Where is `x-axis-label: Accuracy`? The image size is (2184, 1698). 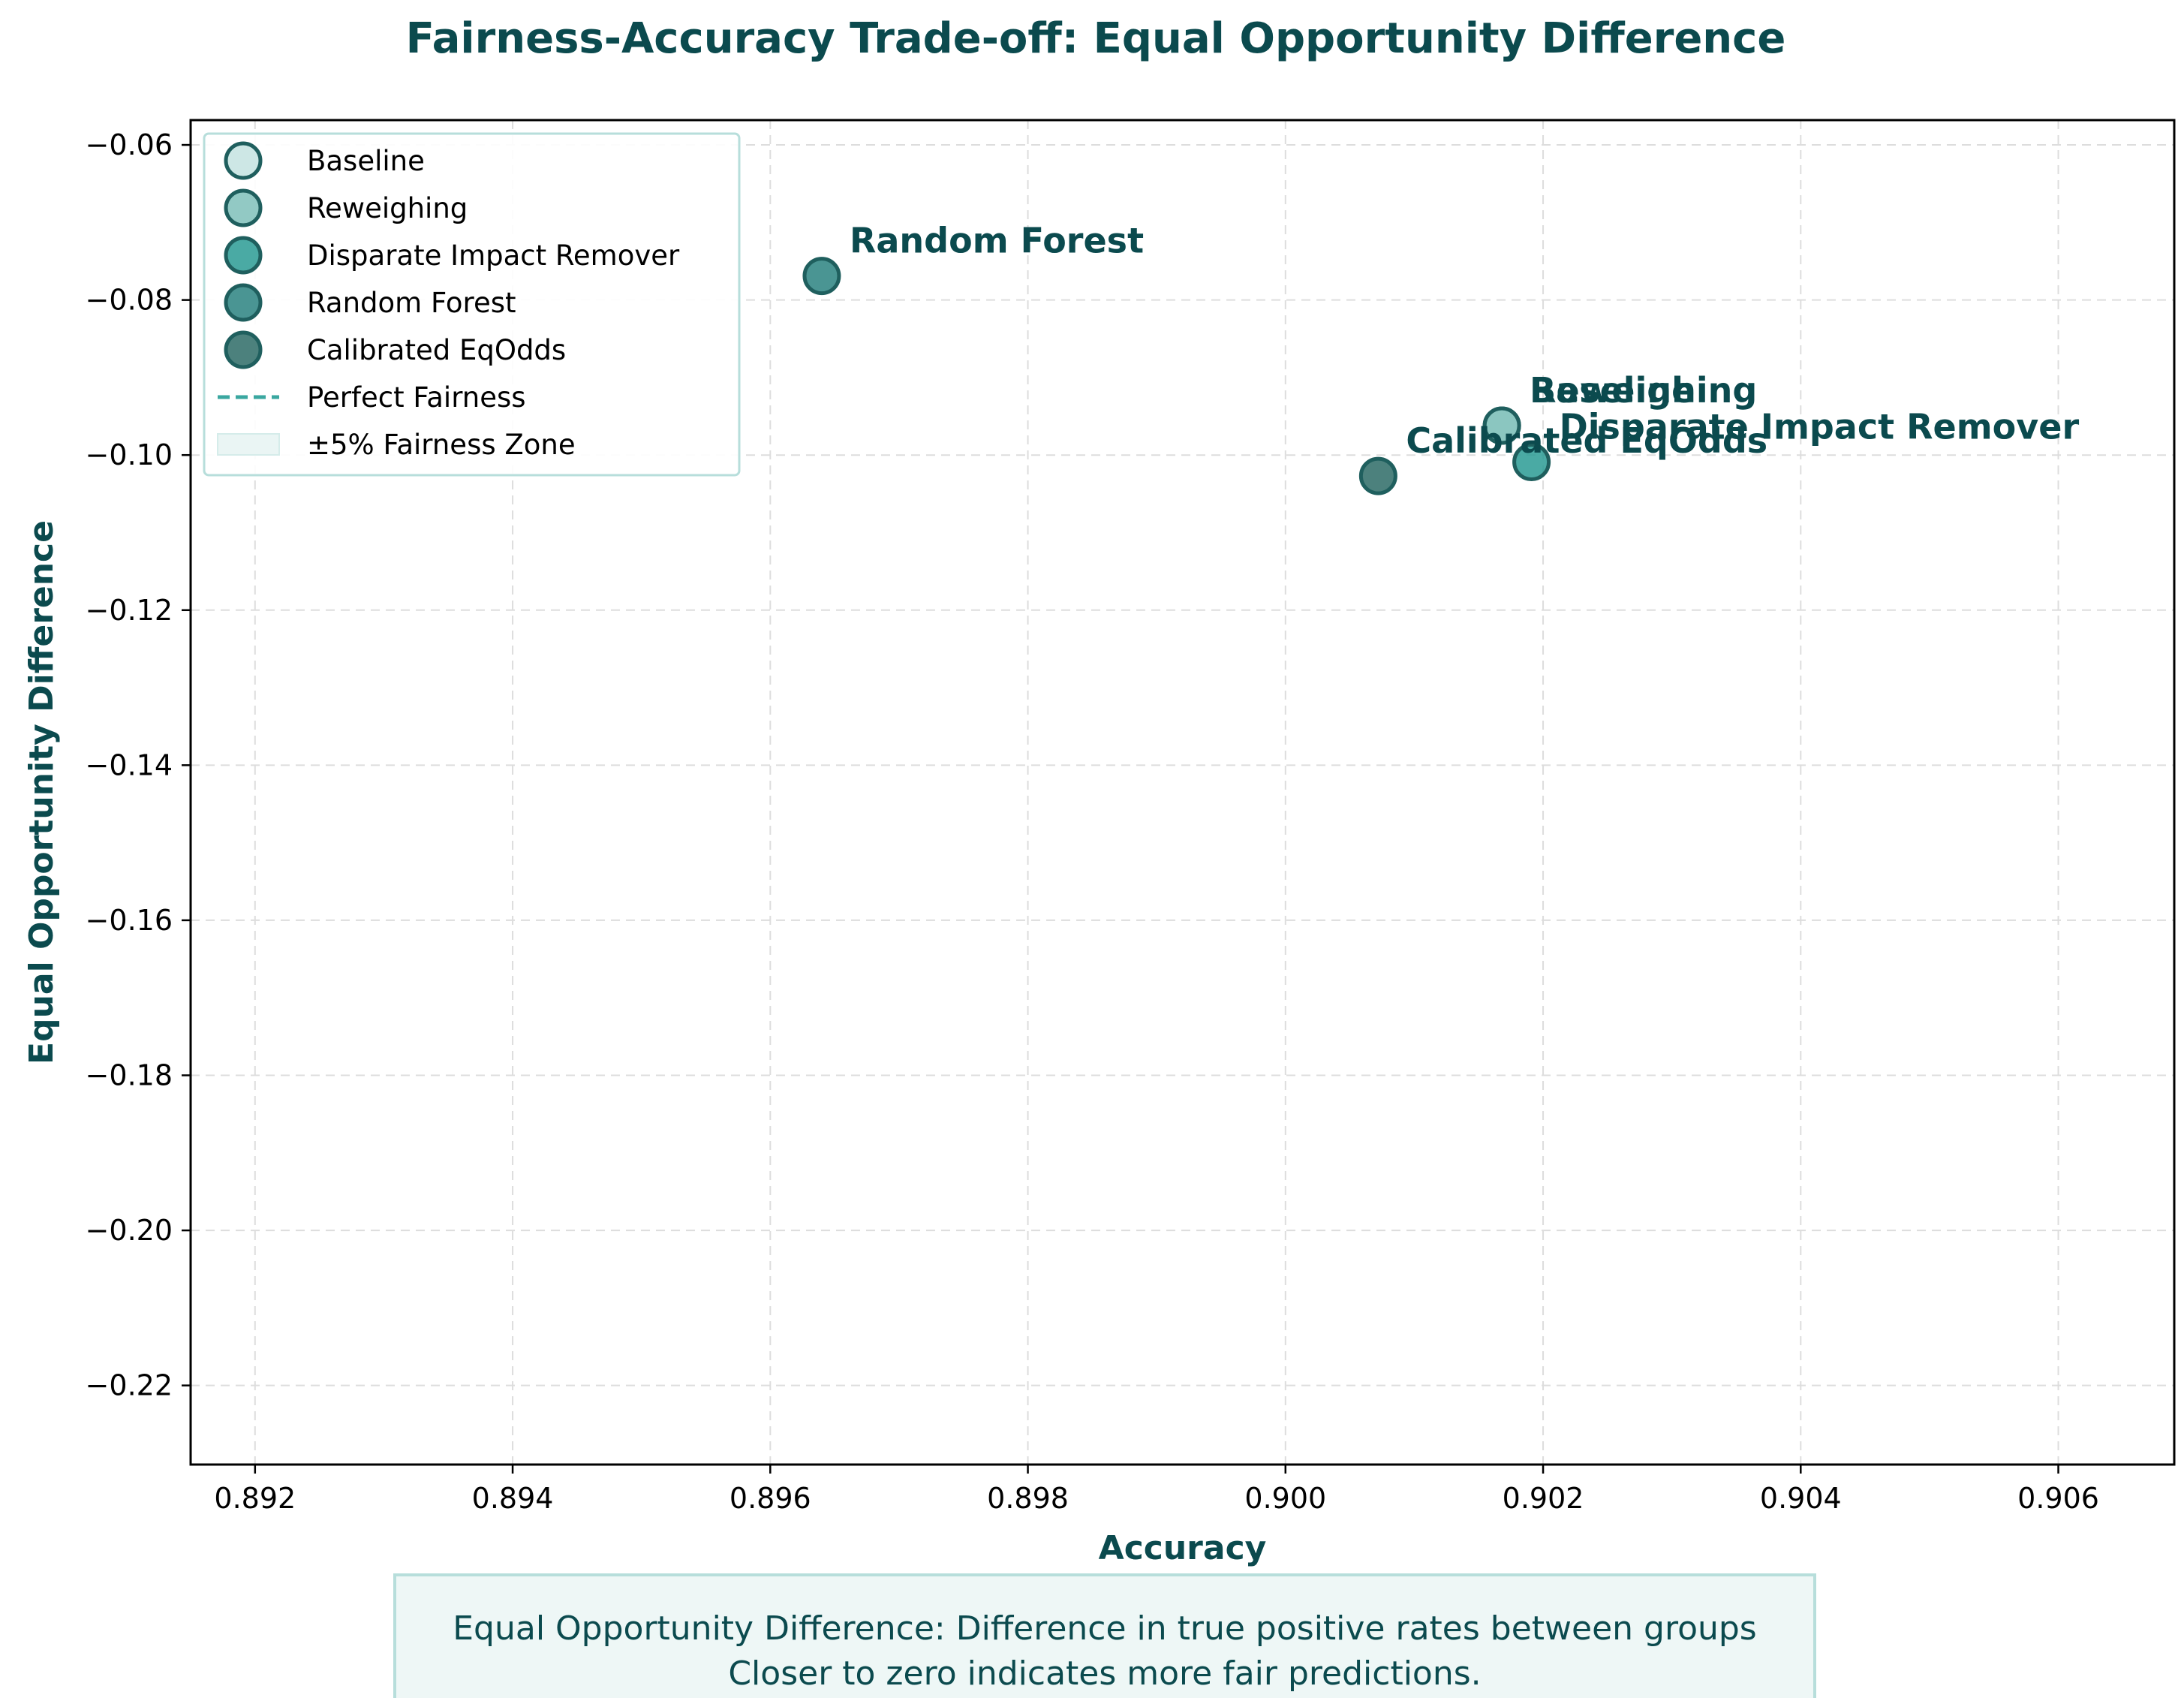 x-axis-label: Accuracy is located at coordinates (1183, 1548).